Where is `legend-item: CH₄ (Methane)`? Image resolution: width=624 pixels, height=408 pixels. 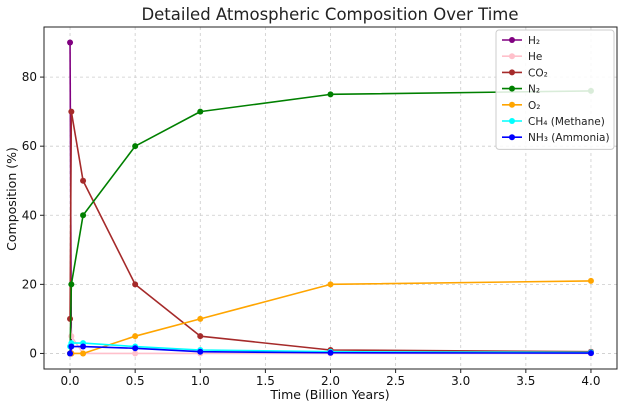
legend-item: CH₄ (Methane) is located at coordinates (553, 122).